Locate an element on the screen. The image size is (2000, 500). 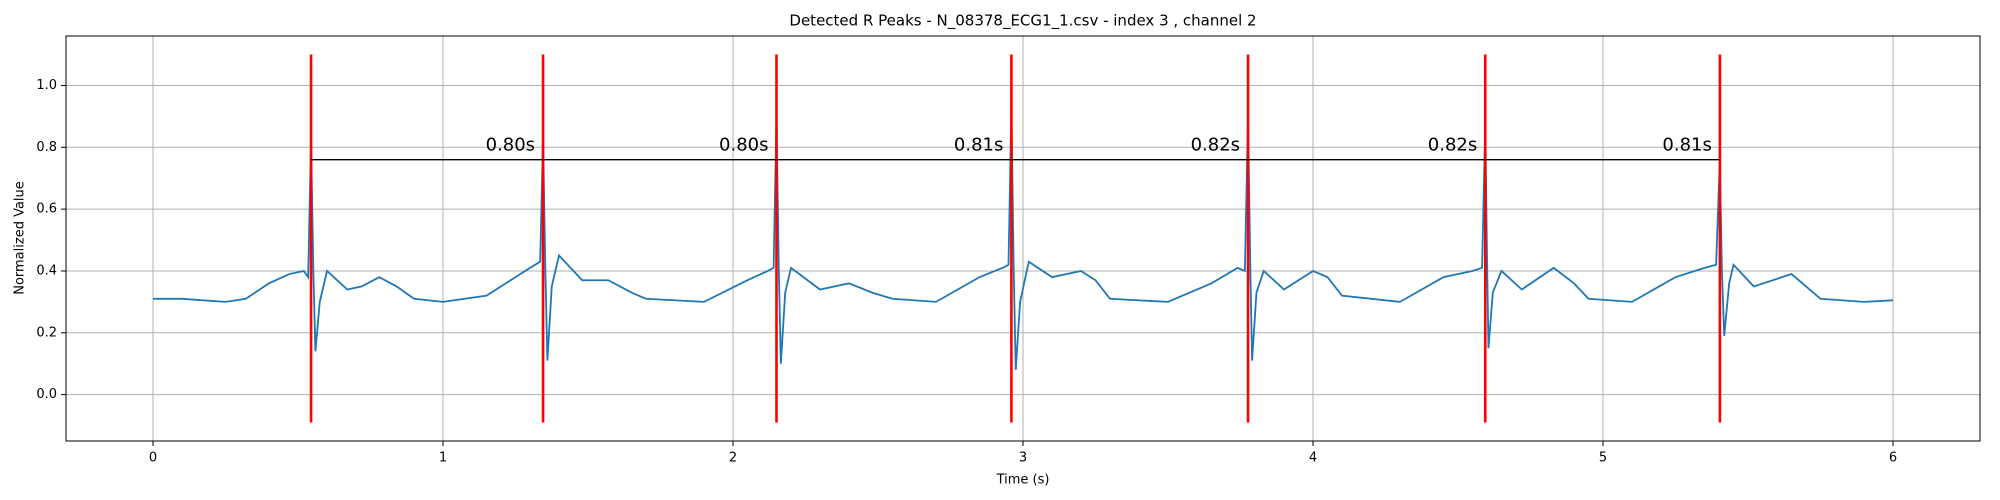
y-tick-label: 0.0 is located at coordinates (46, 394).